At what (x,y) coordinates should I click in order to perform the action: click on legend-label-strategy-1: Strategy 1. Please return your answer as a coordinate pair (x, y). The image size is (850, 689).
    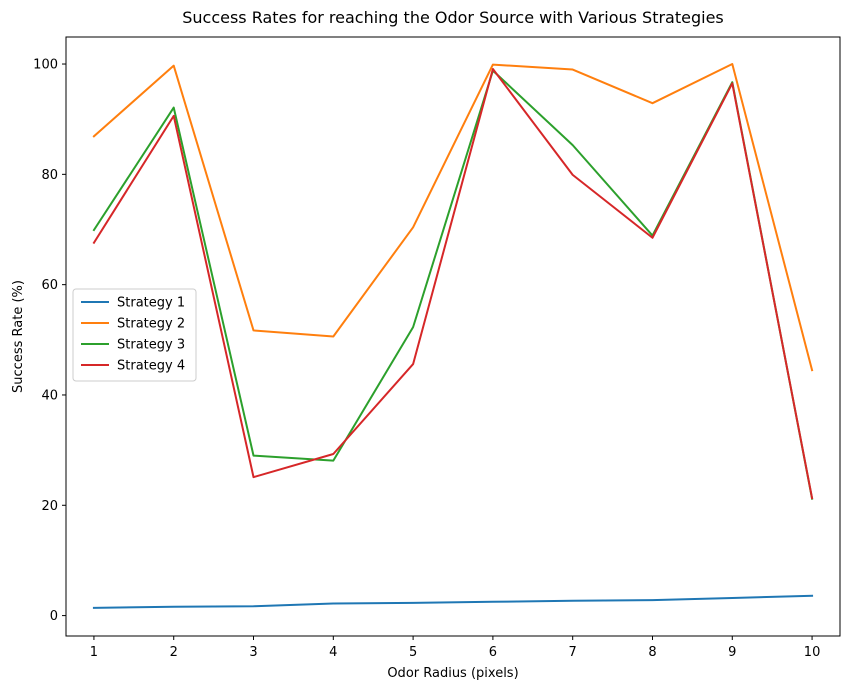
    Looking at the image, I should click on (151, 303).